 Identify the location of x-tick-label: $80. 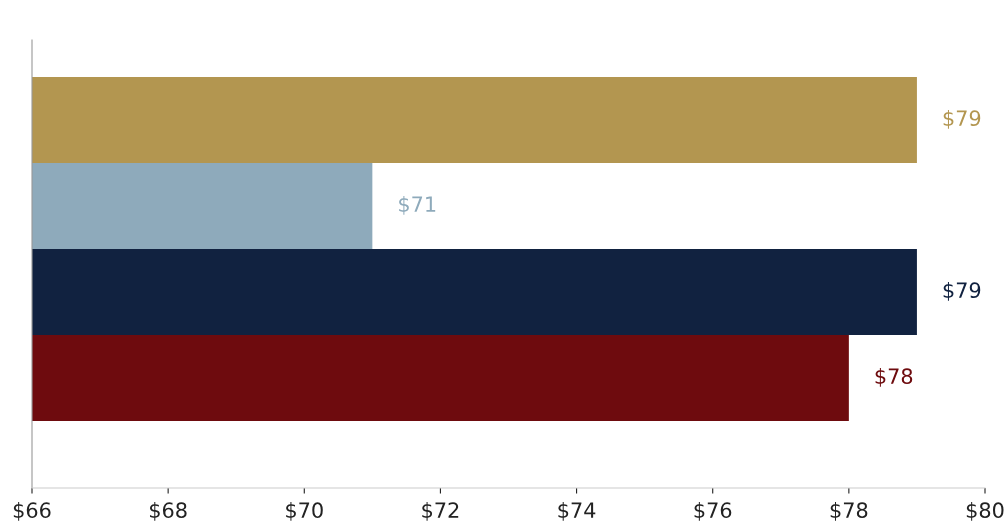
(985, 511).